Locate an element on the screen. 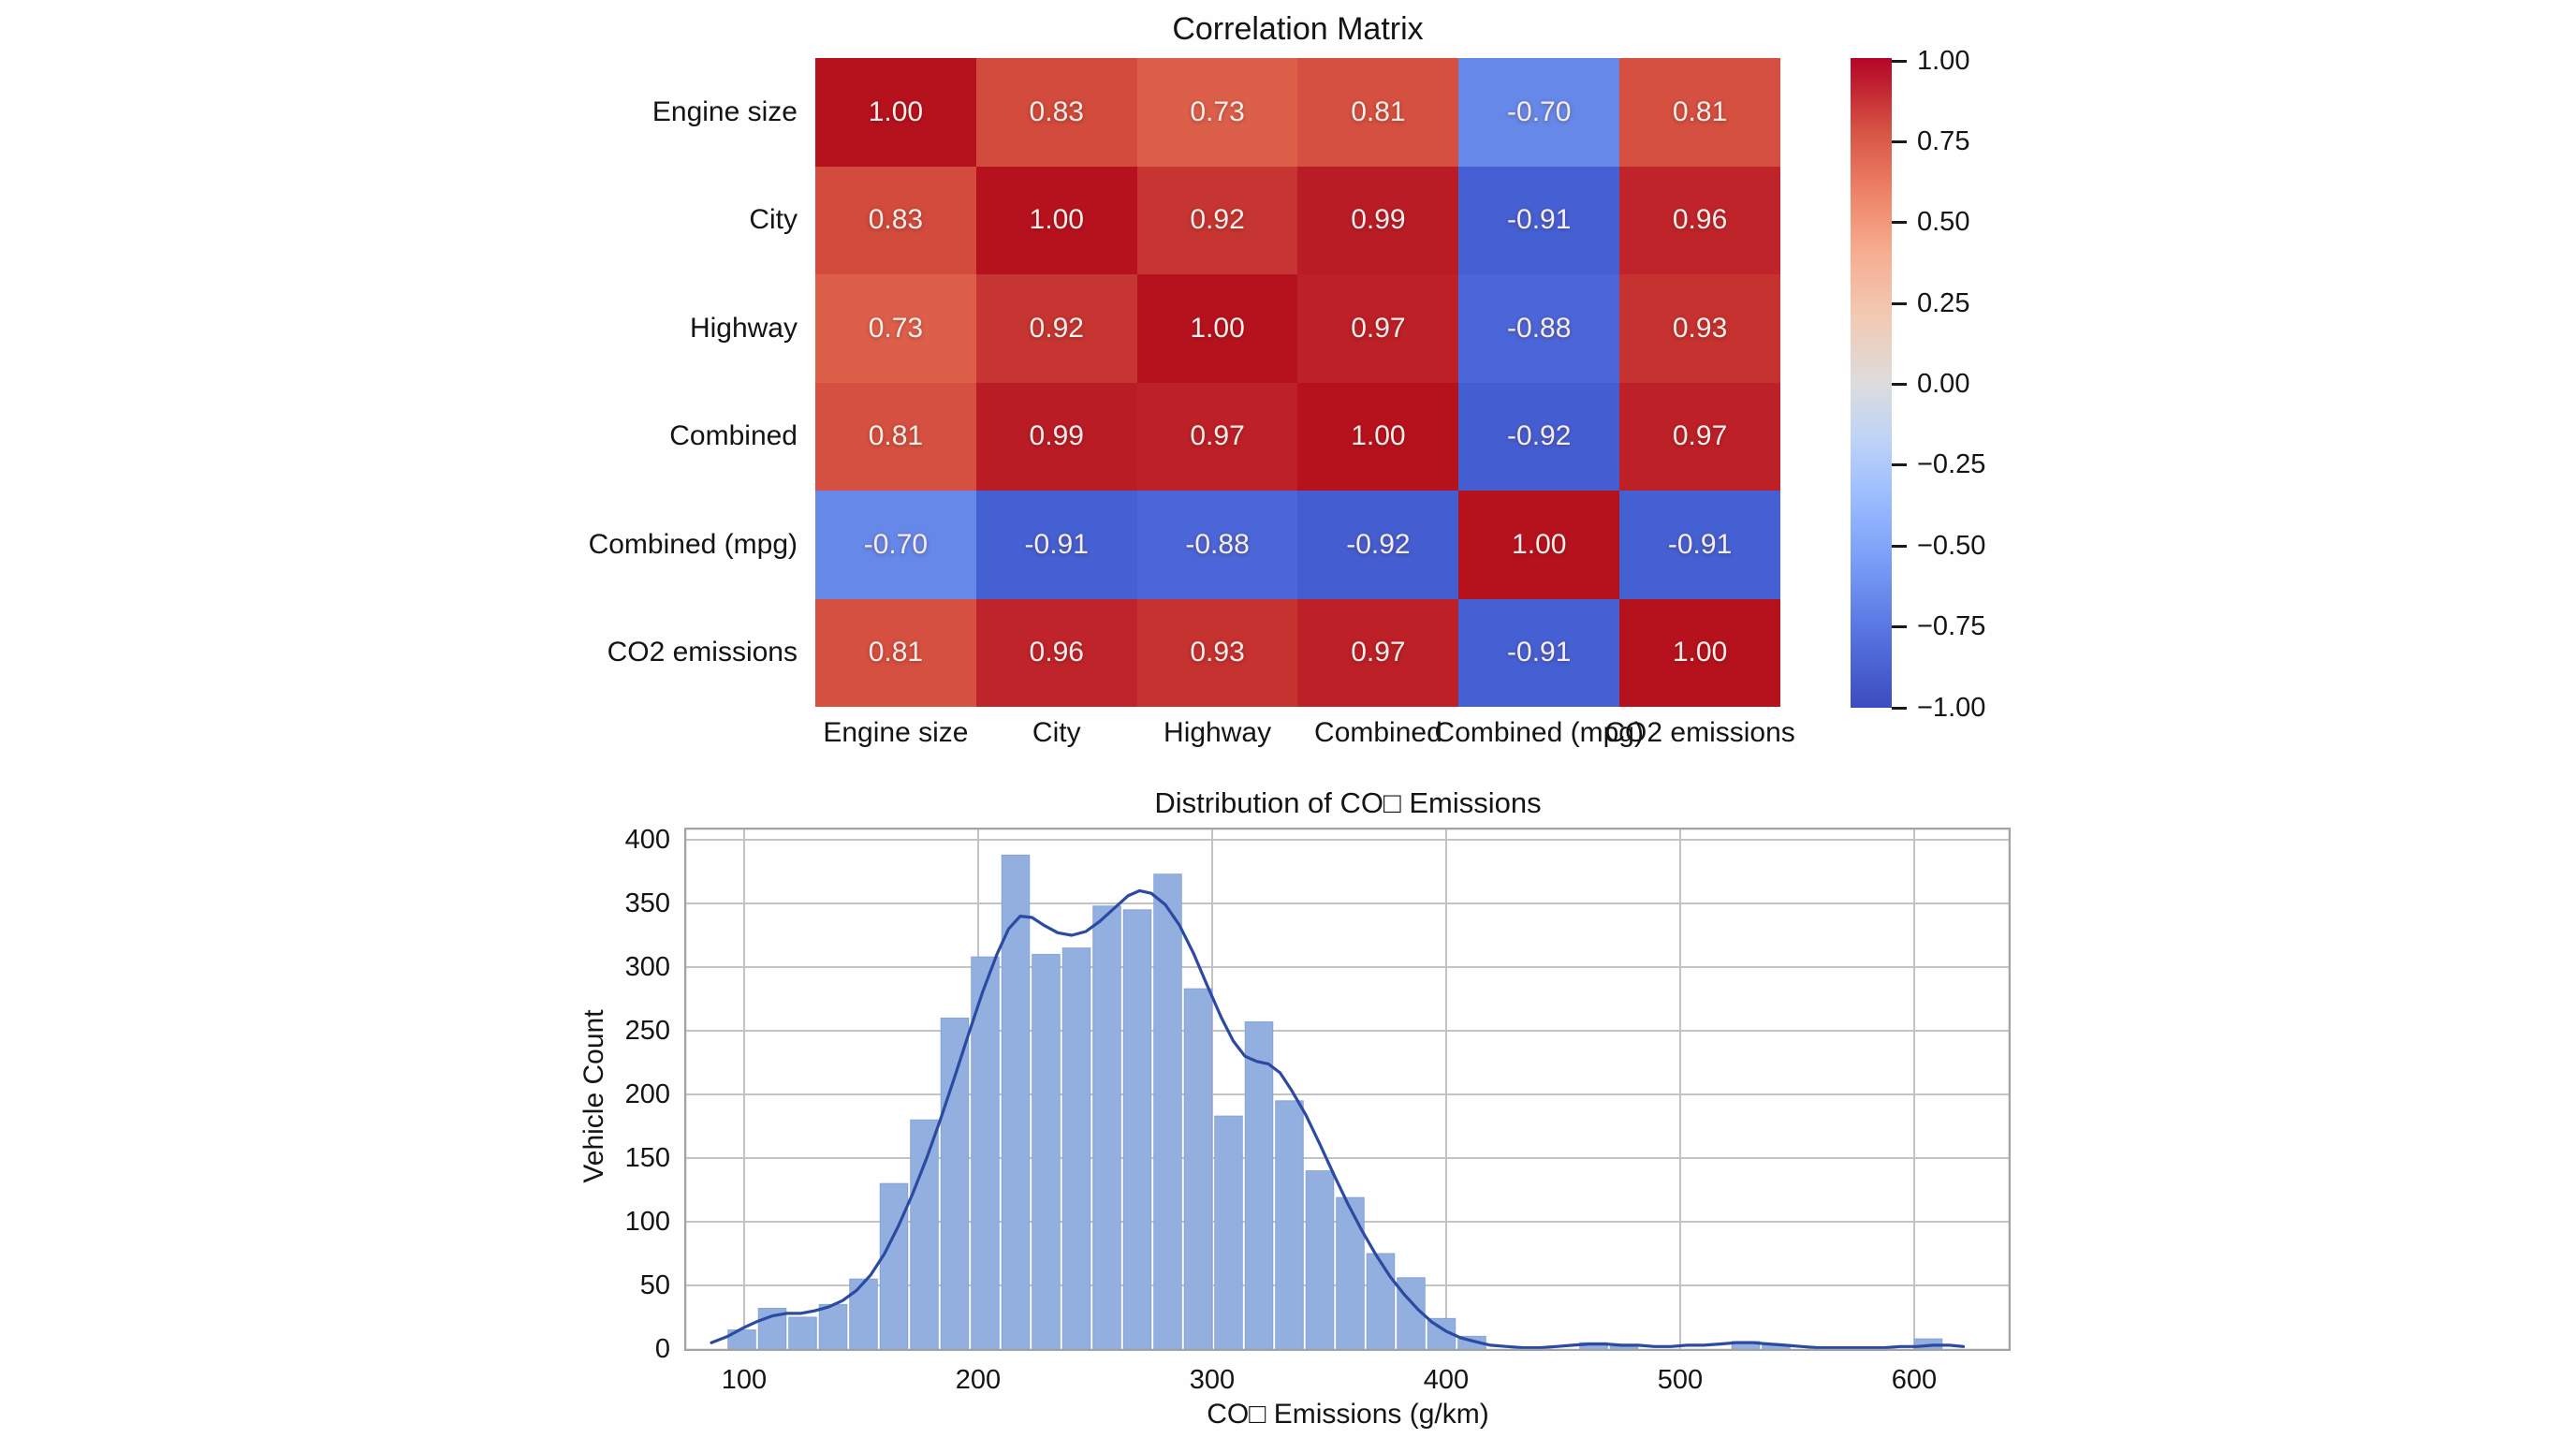  heatmap-row-label-1: City is located at coordinates (773, 220).